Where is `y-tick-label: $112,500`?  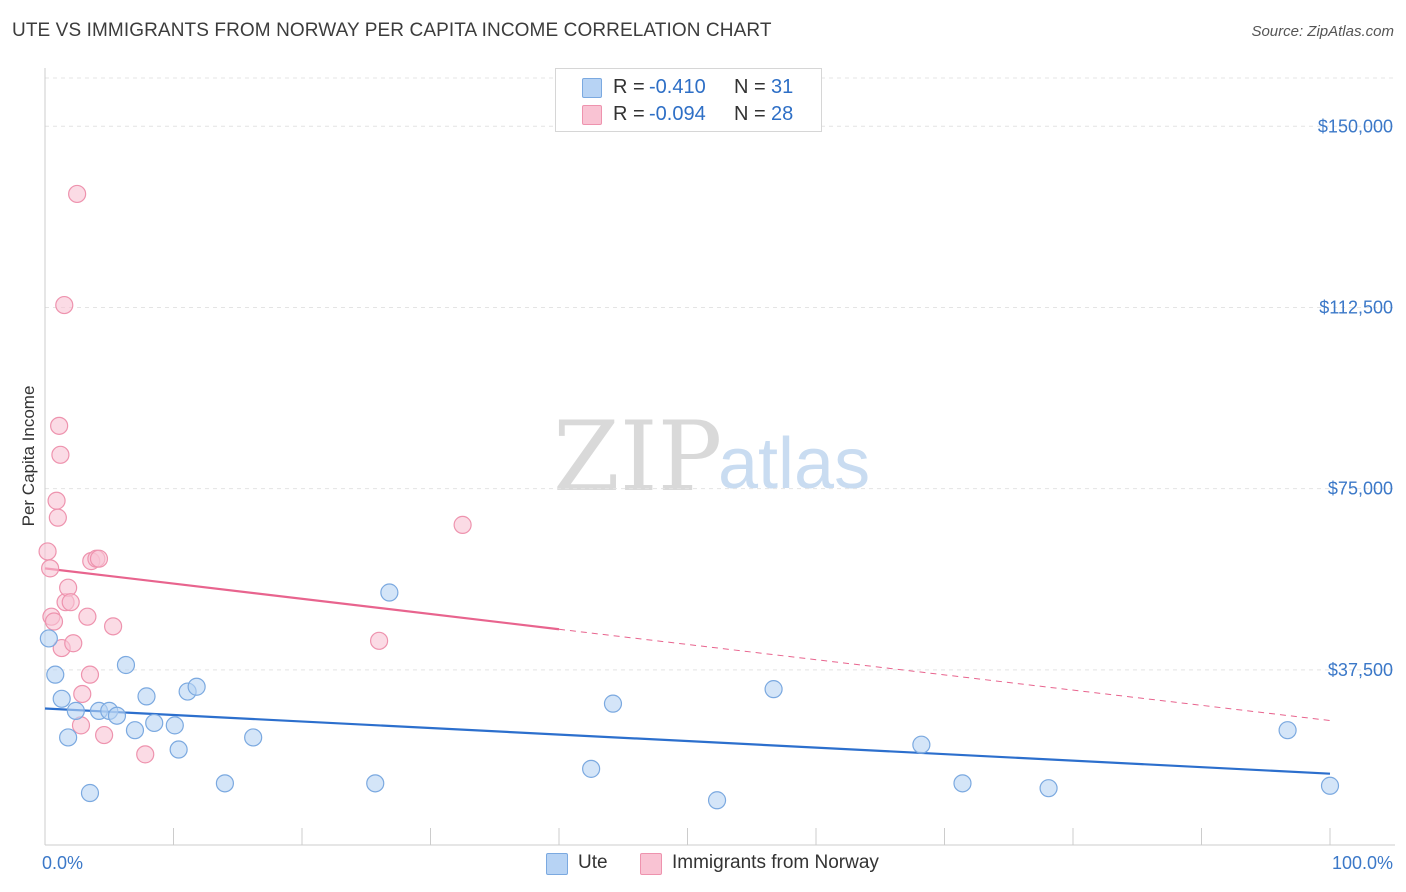
y-tick-label: $112,500 is located at coordinates (1356, 307).